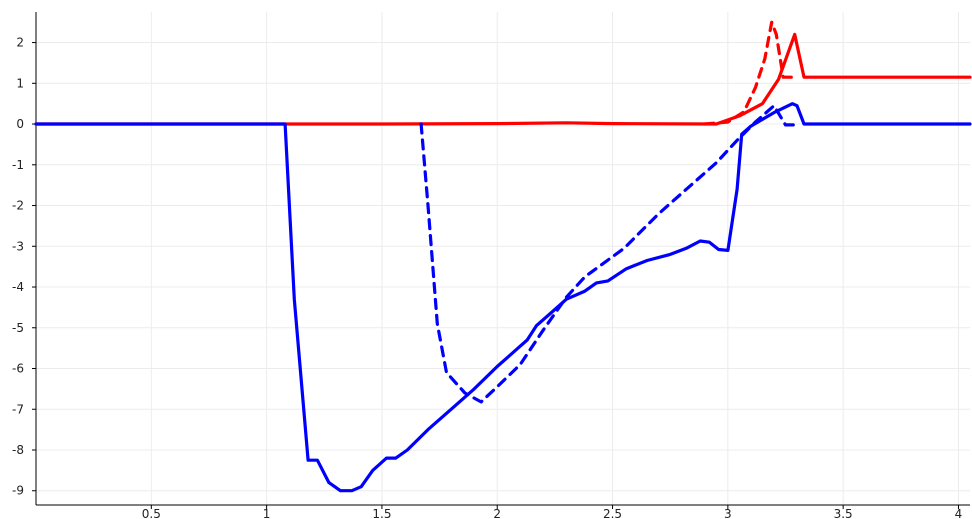  I want to click on y-tick-label: -7, so click(18, 409).